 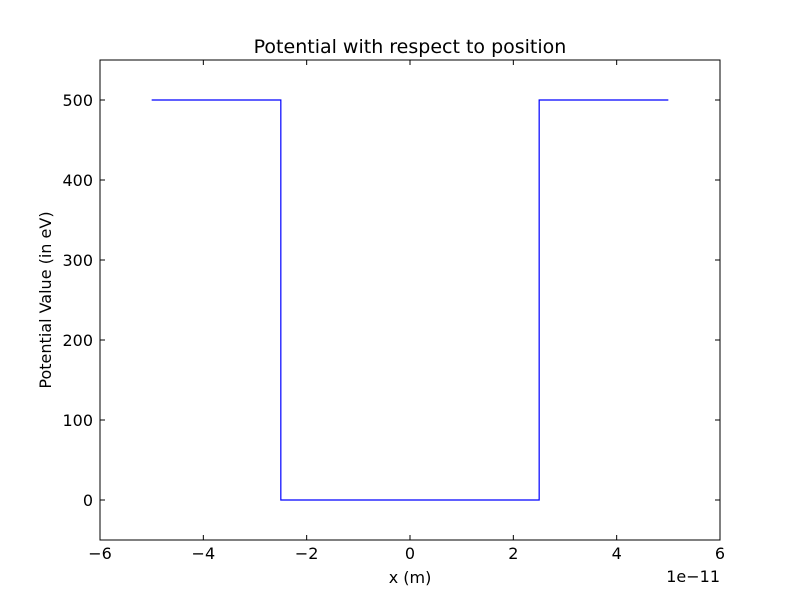 What do you see at coordinates (410, 553) in the screenshot?
I see `x-tick-label: 0` at bounding box center [410, 553].